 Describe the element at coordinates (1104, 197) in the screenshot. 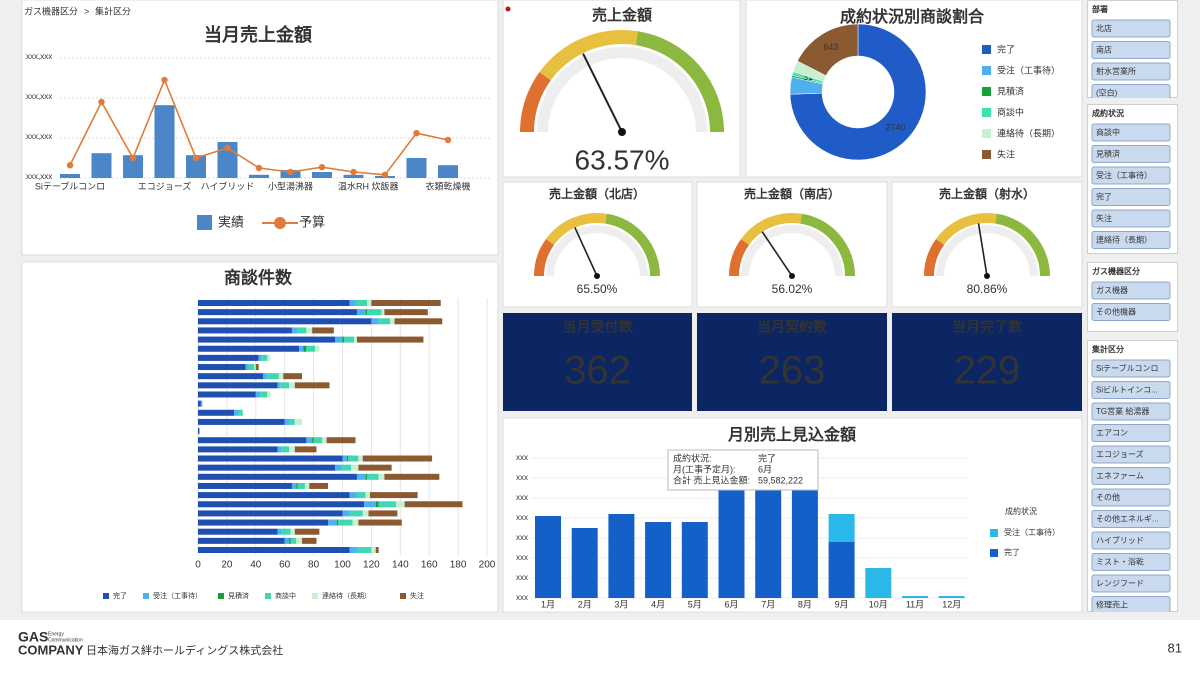

I see `filter-button-label: 完了` at that location.